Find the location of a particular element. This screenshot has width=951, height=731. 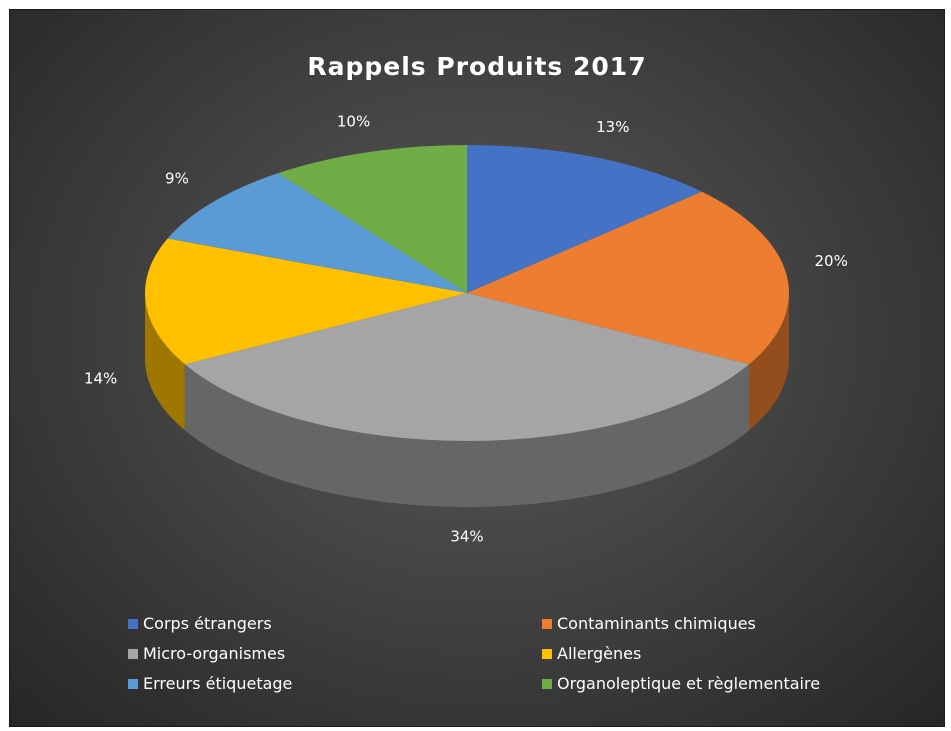

legend-label: Corps étrangers is located at coordinates (207, 623).